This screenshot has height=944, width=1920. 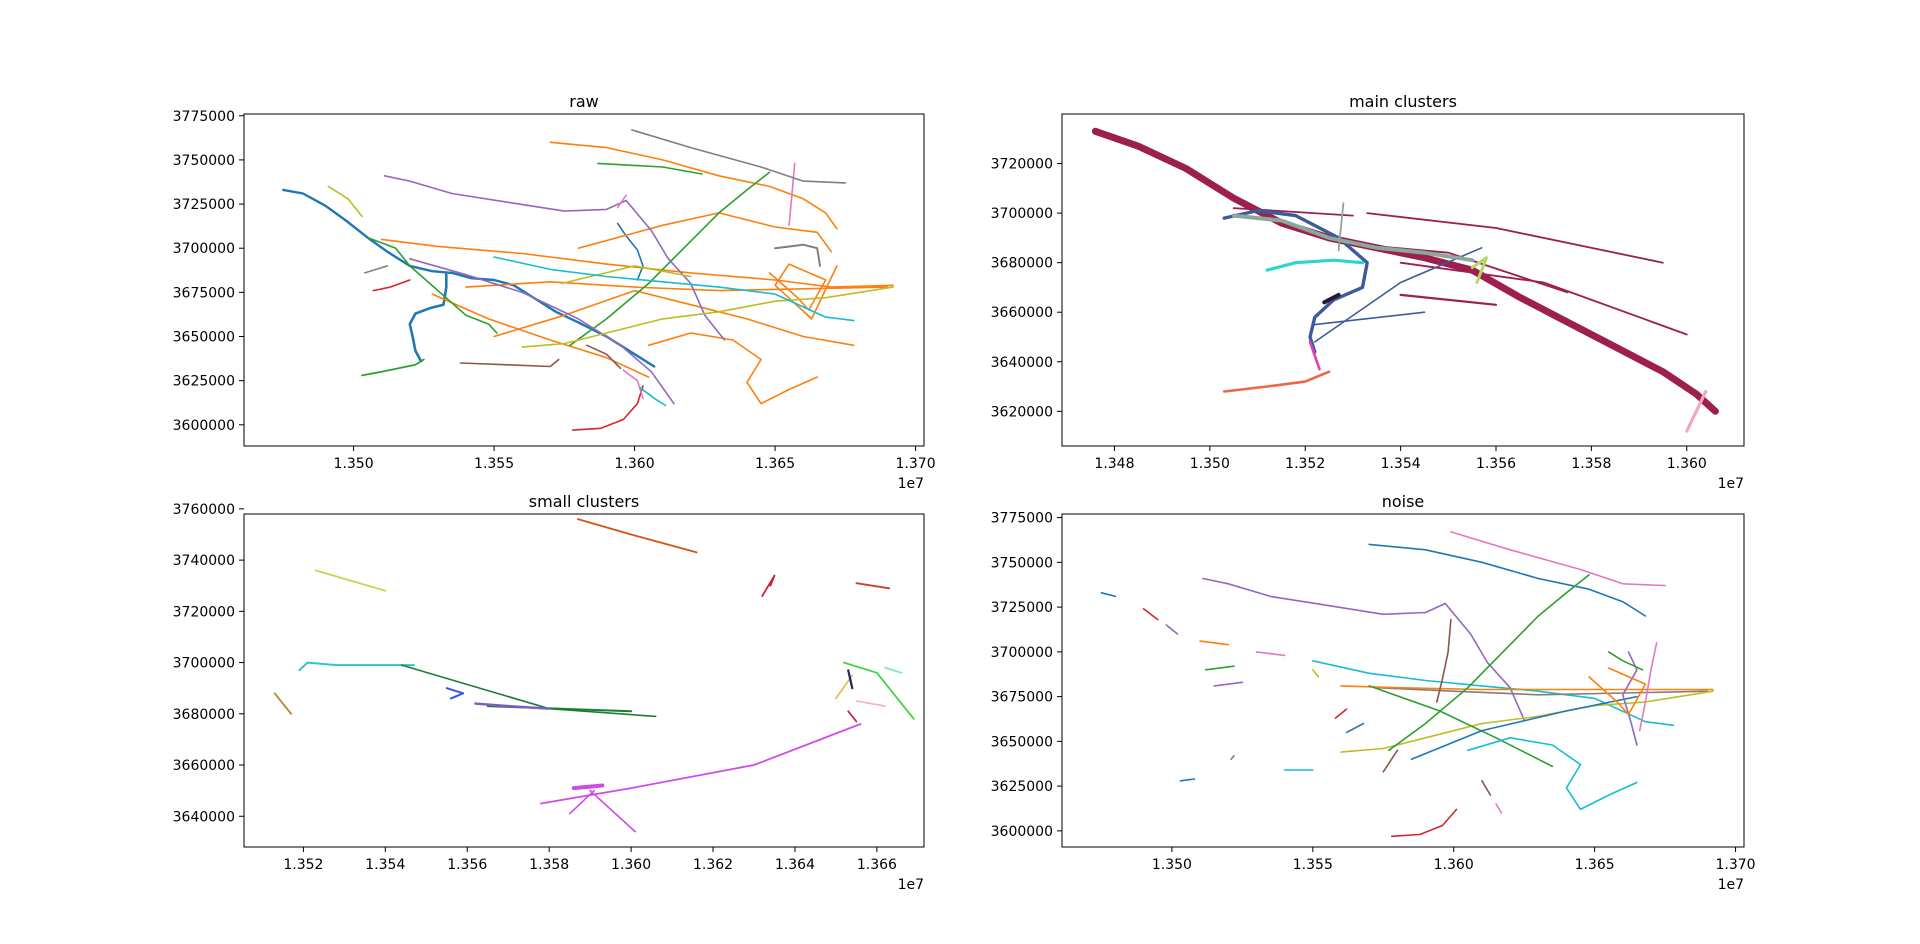 What do you see at coordinates (1591, 464) in the screenshot?
I see `x-tick-label: 1.358` at bounding box center [1591, 464].